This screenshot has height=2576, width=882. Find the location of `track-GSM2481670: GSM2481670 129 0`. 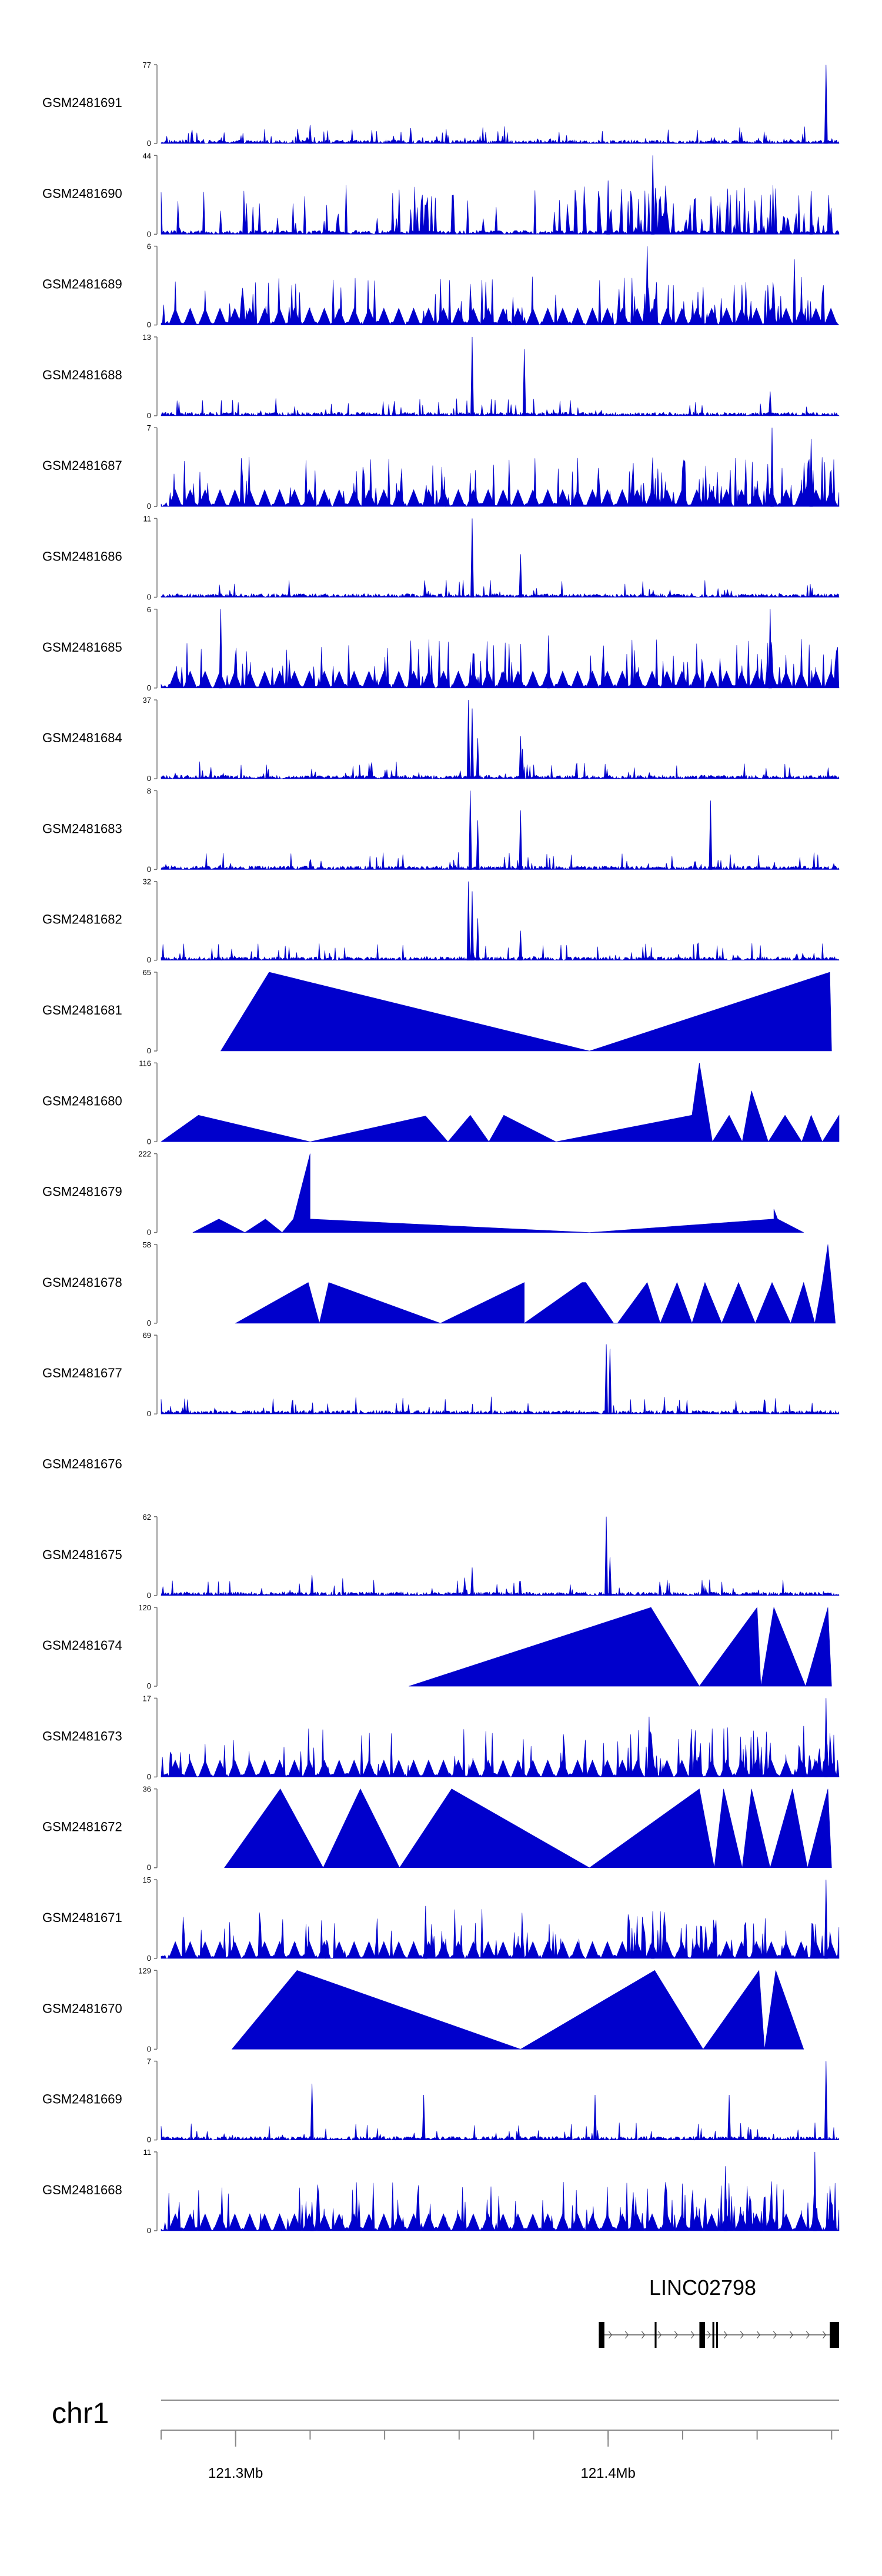

track-GSM2481670: GSM2481670 129 0 is located at coordinates (423, 2009).